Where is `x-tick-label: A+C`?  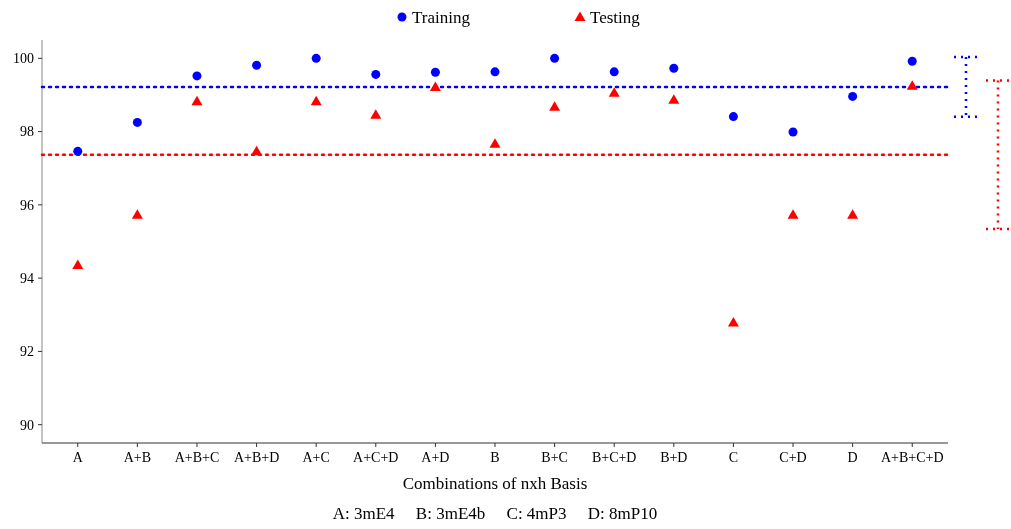
x-tick-label: A+C is located at coordinates (316, 457).